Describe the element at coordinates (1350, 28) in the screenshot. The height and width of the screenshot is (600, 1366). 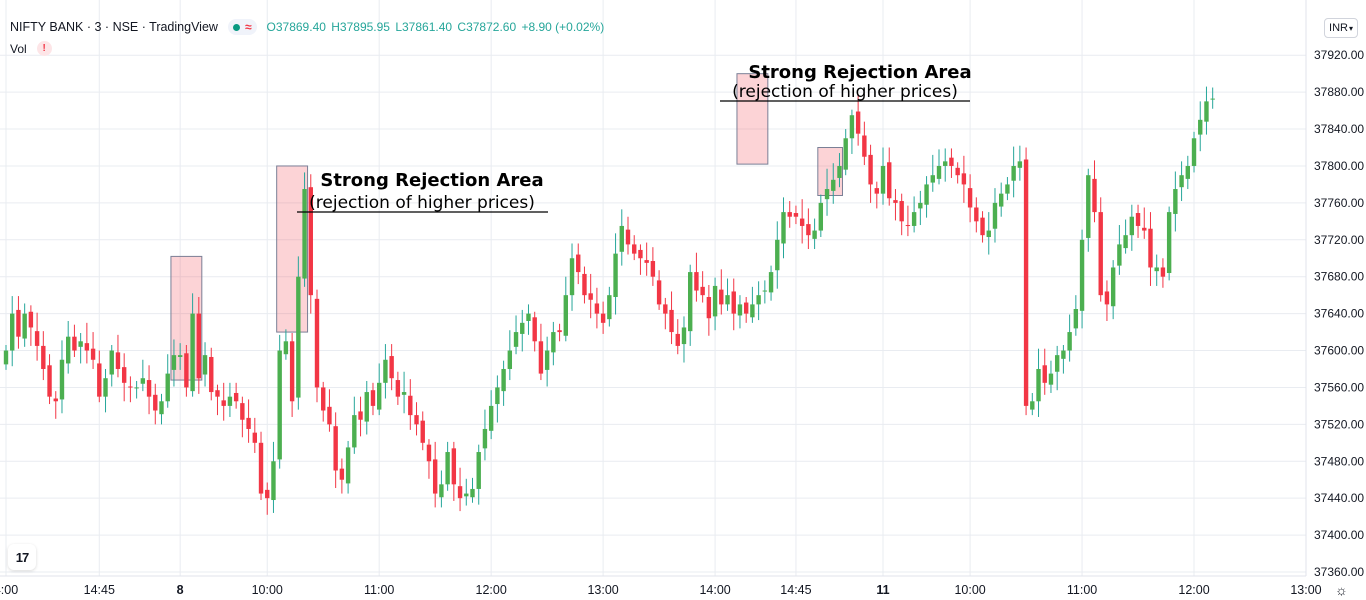
I see `chevron-down-icon: ▾` at that location.